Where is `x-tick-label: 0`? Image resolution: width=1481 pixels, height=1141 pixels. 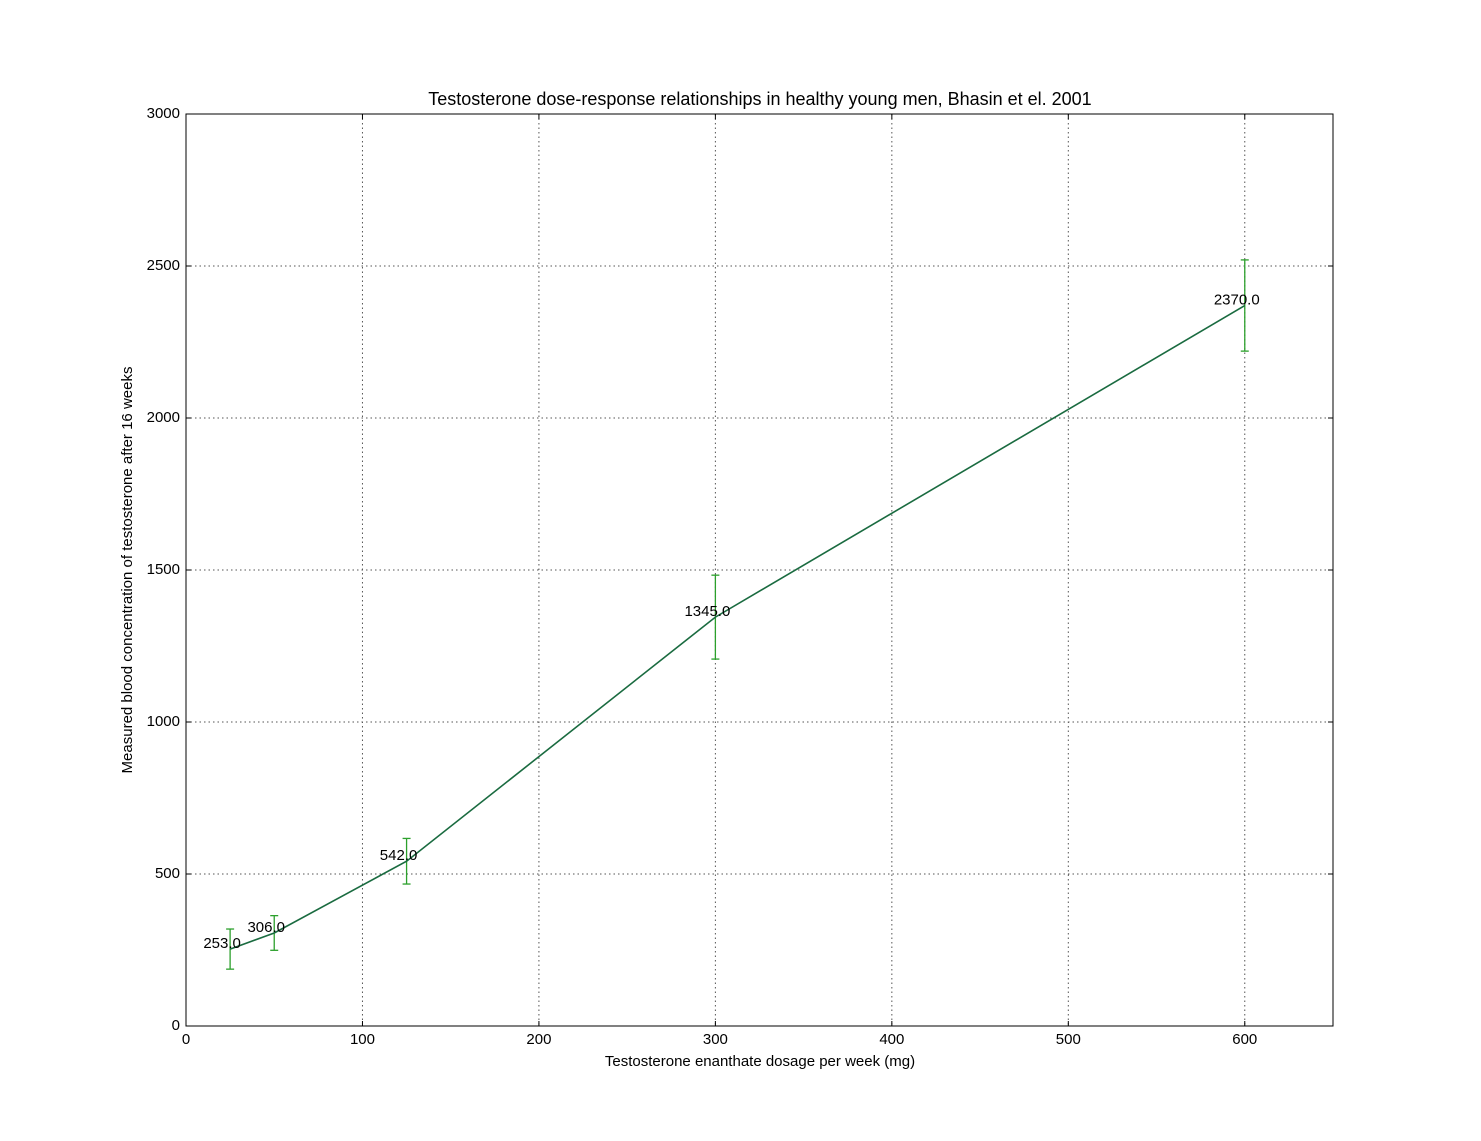 x-tick-label: 0 is located at coordinates (186, 1039).